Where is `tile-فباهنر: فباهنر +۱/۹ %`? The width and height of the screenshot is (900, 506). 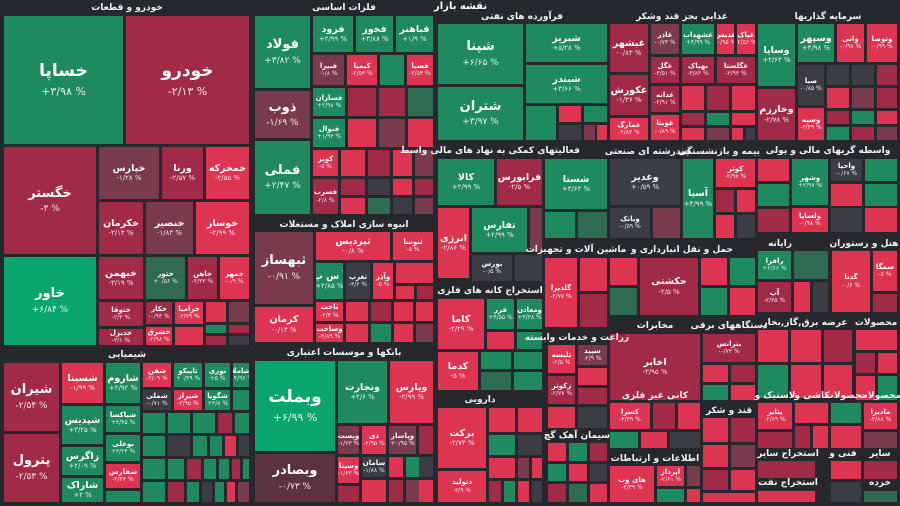 tile-فباهنر: فباهنر +۱/۹ % is located at coordinates (414, 34).